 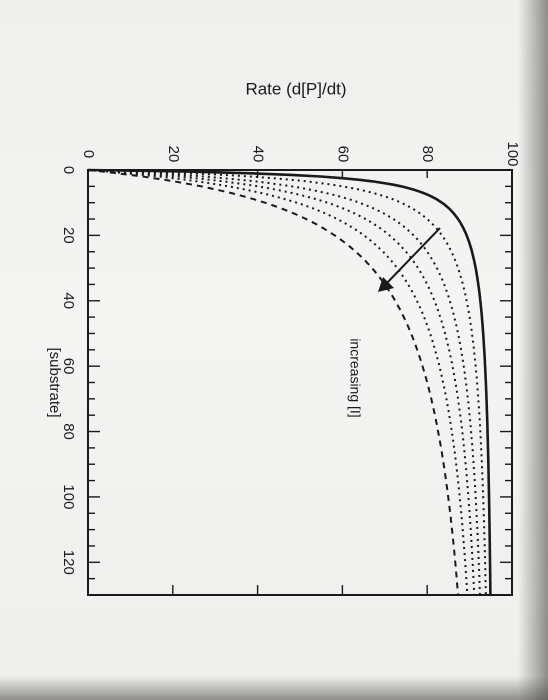 I want to click on annotation-text: increasing [I], so click(x=355, y=377).